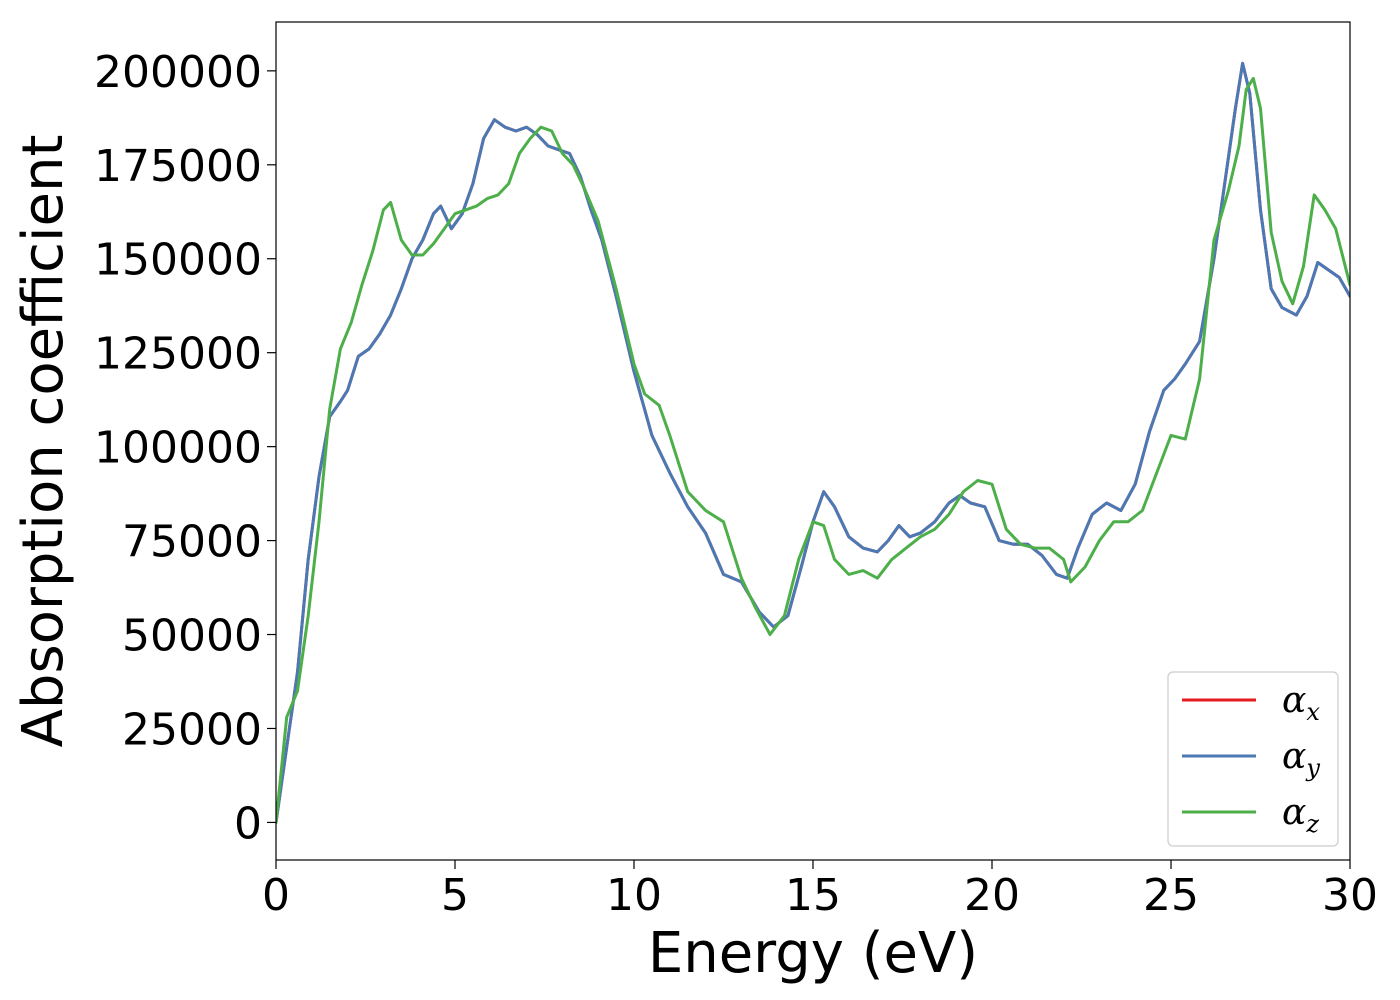 Image resolution: width=1400 pixels, height=1000 pixels. Describe the element at coordinates (1350, 895) in the screenshot. I see `x-tick-label: 30` at that location.